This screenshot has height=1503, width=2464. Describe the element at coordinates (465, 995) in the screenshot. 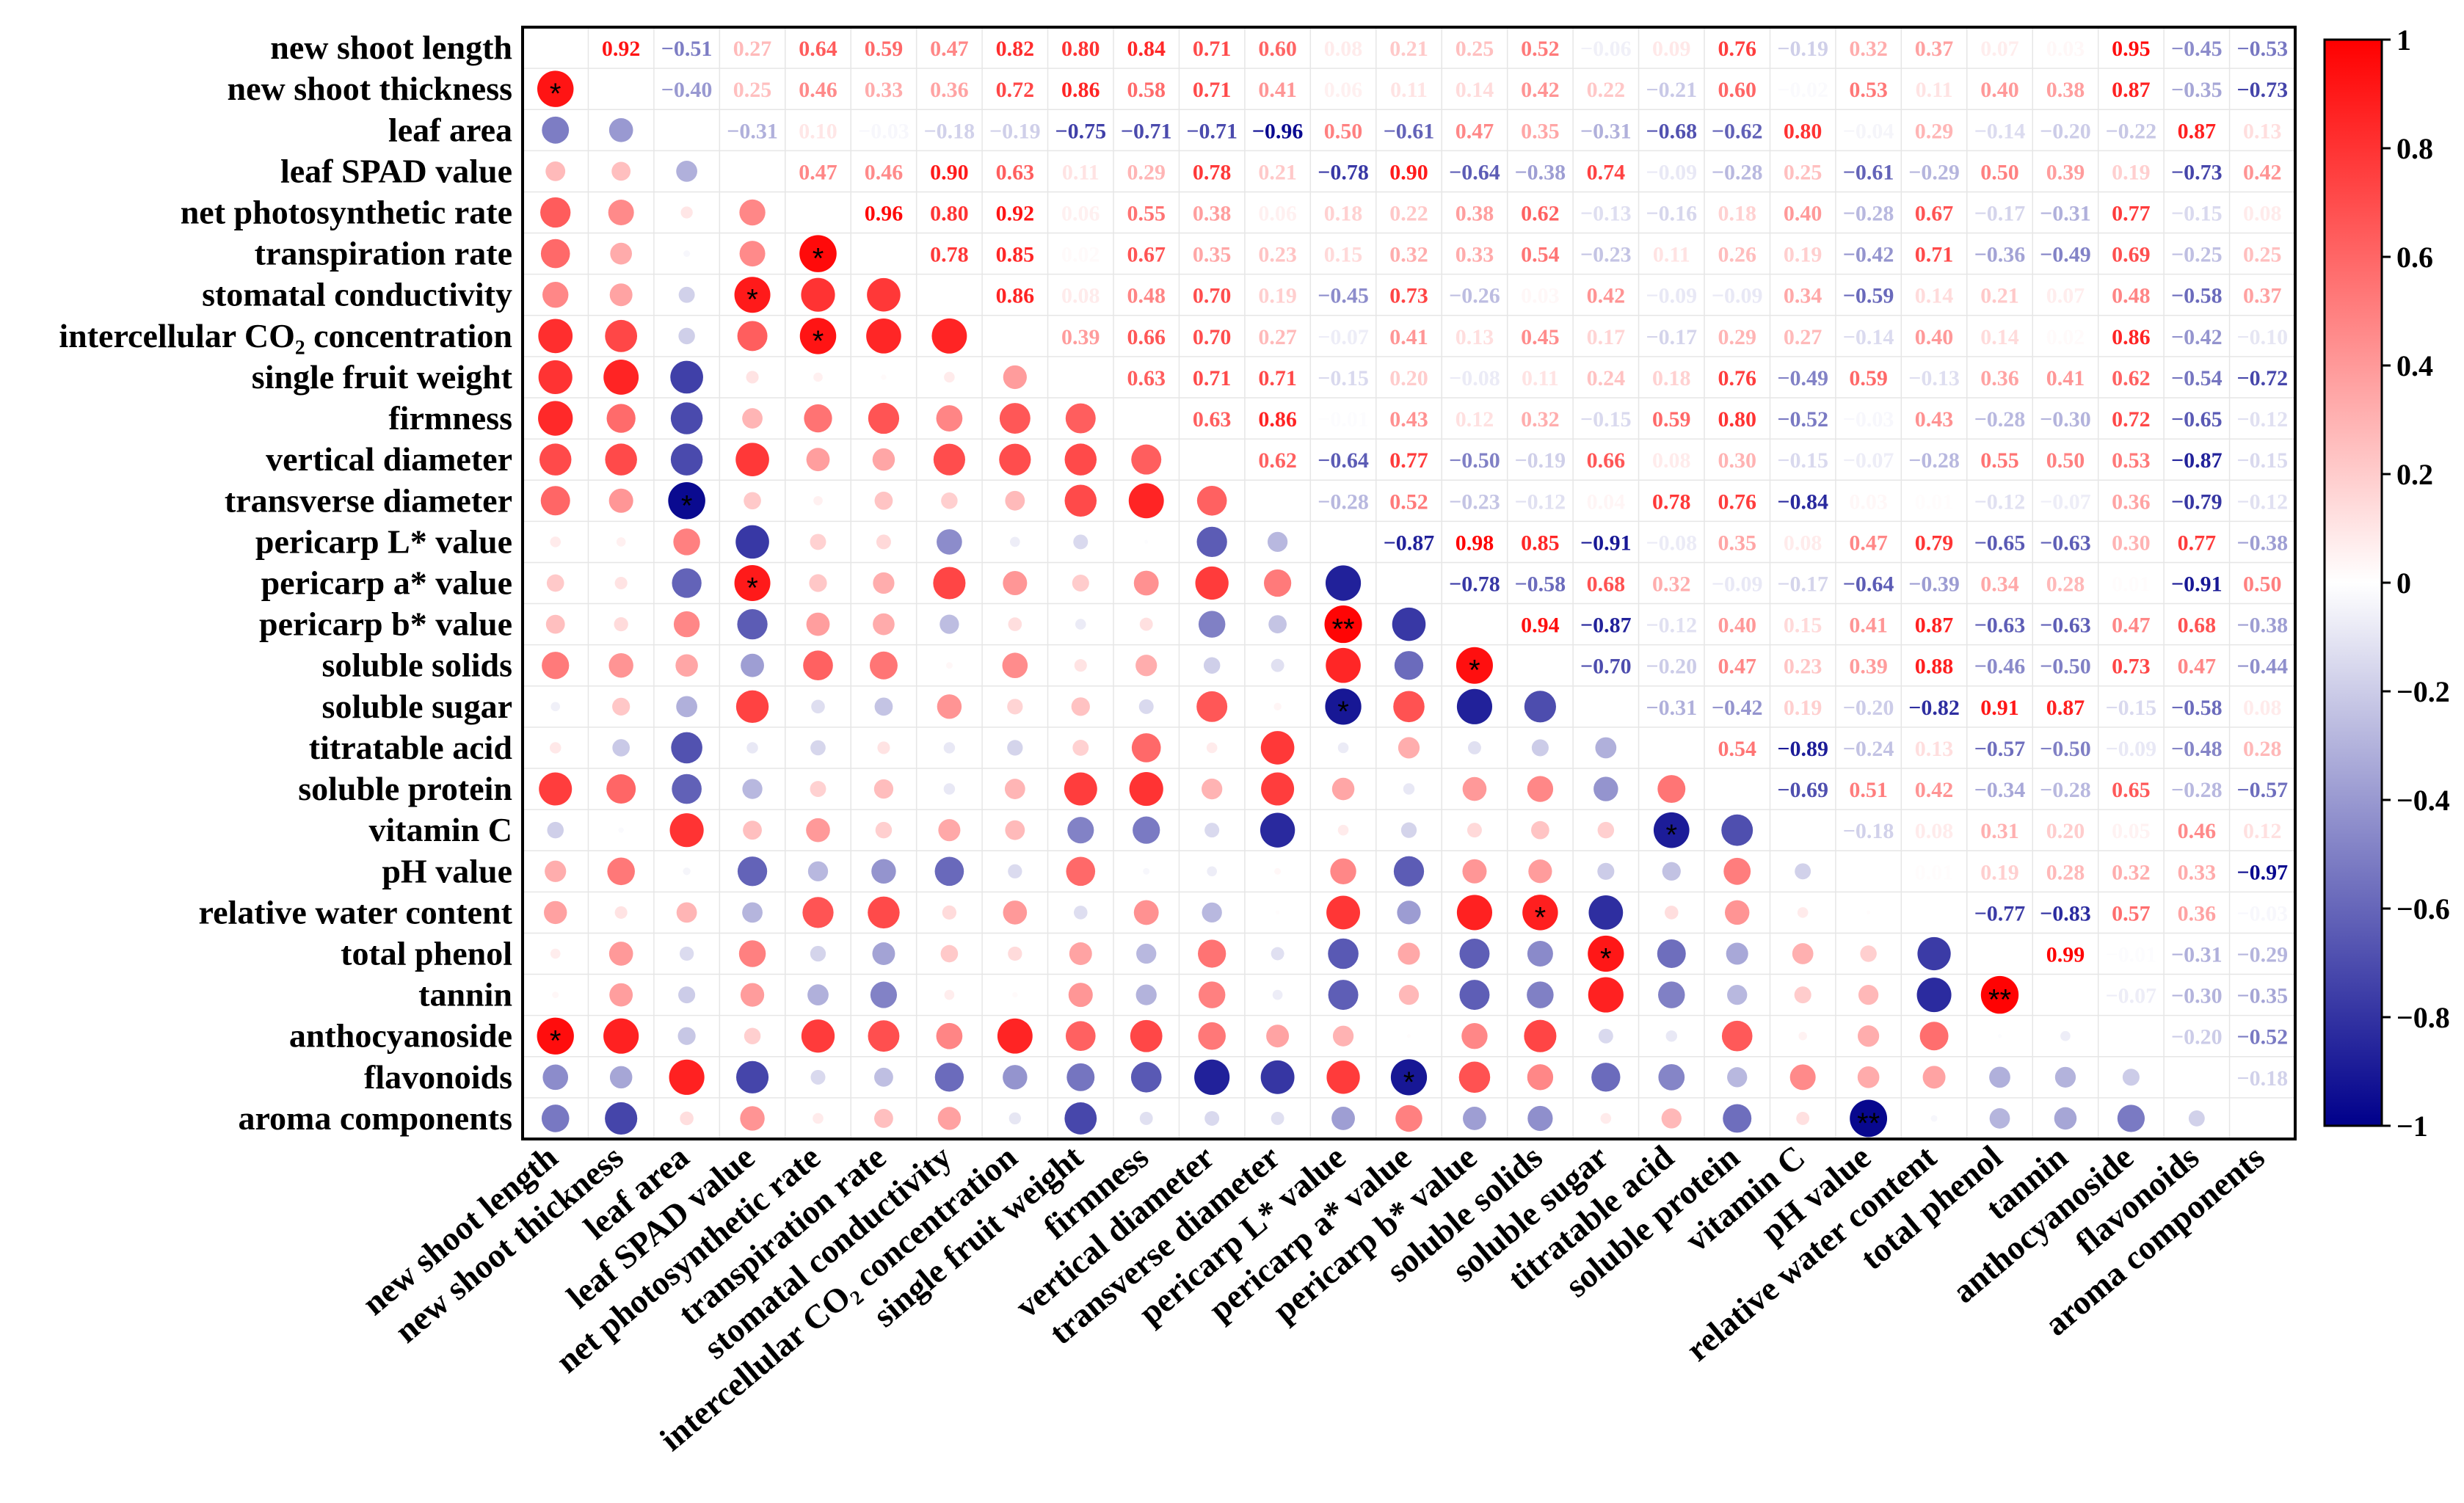

I see `row-label: tannin` at that location.